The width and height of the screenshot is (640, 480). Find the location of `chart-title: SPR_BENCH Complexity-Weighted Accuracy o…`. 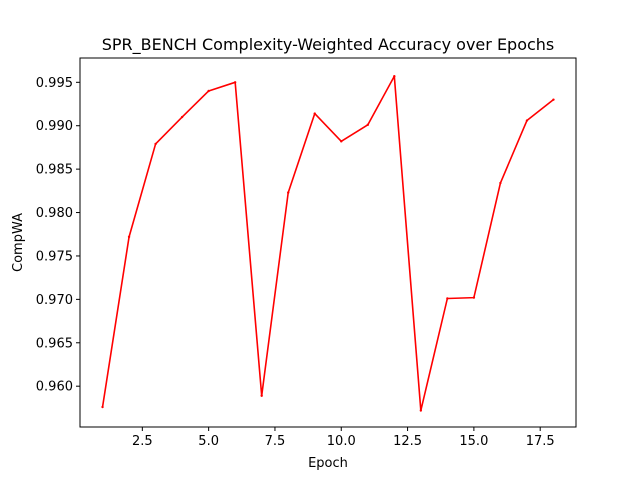

chart-title: SPR_BENCH Complexity-Weighted Accuracy o… is located at coordinates (328, 45).